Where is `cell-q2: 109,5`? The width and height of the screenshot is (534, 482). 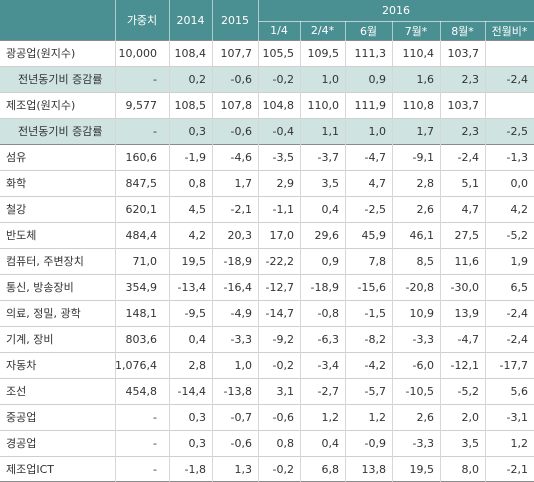
cell-q2: 109,5 is located at coordinates (323, 53).